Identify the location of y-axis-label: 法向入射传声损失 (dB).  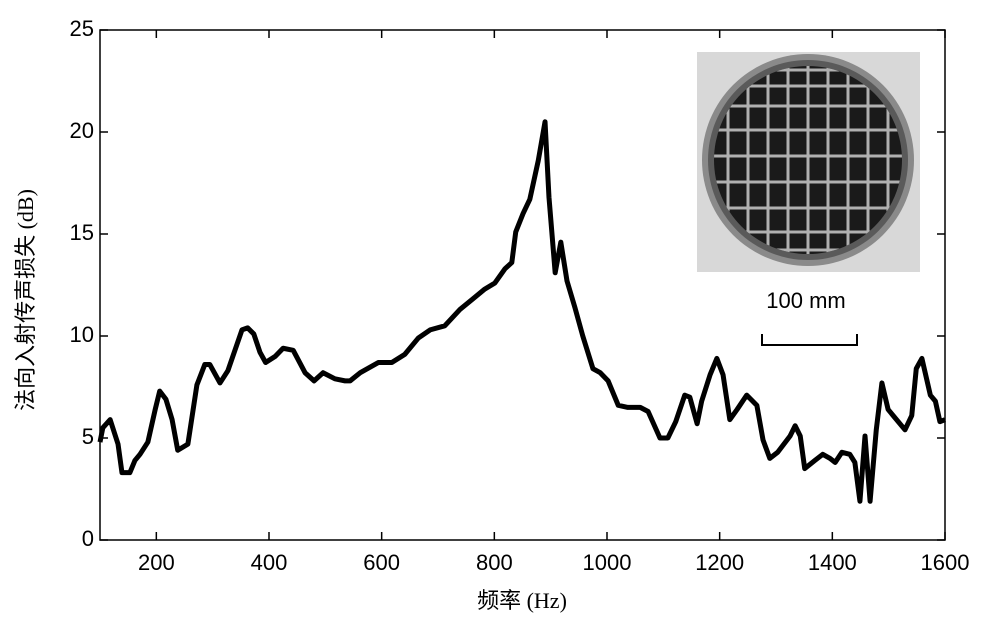
(25, 300).